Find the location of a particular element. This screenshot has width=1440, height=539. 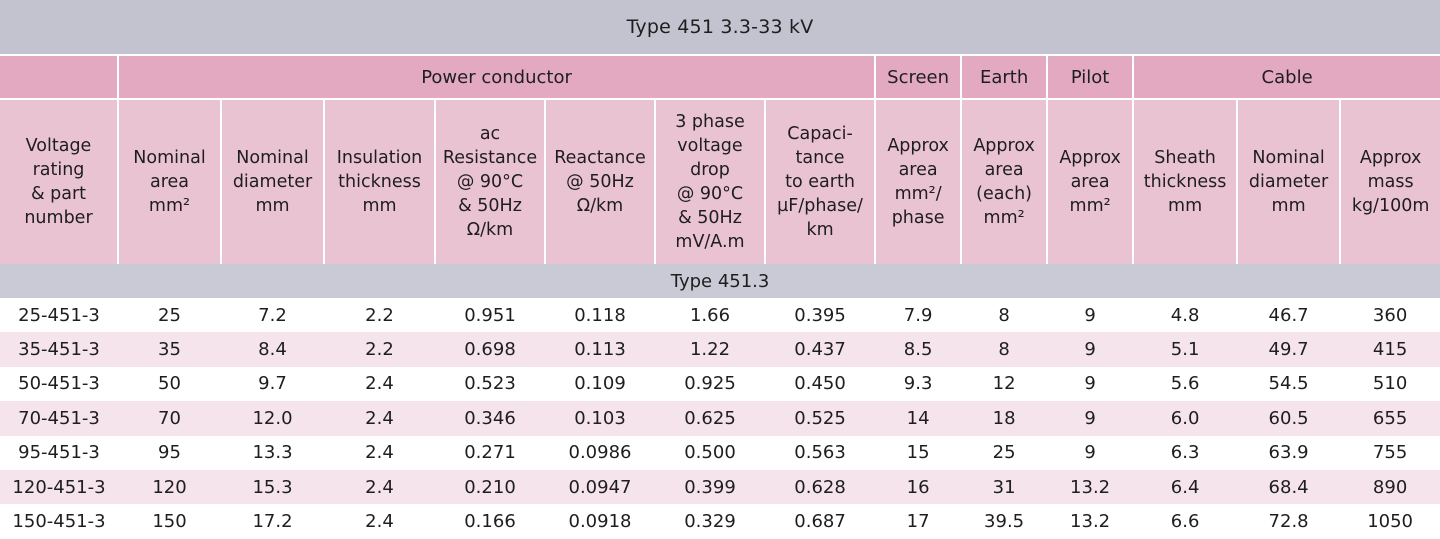

table-cell: 0.118 is located at coordinates (600, 315).